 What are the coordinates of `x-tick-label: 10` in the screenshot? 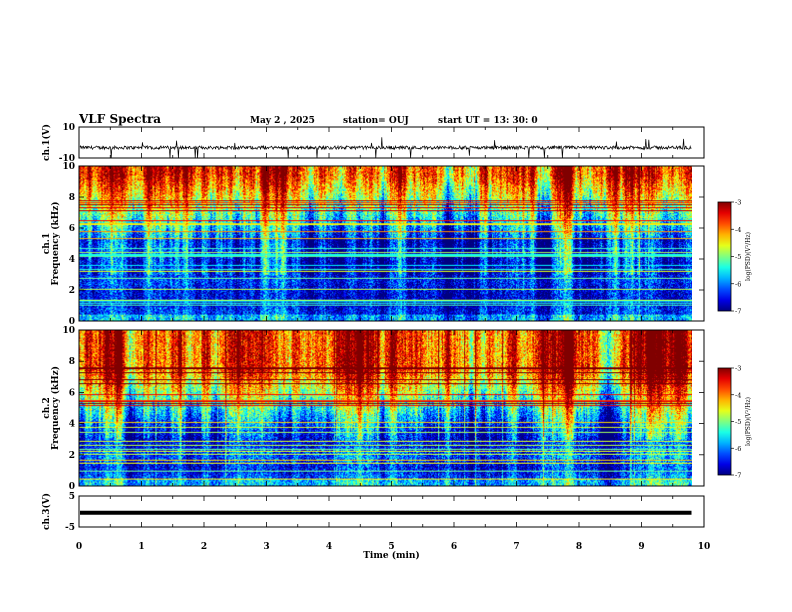 It's located at (704, 547).